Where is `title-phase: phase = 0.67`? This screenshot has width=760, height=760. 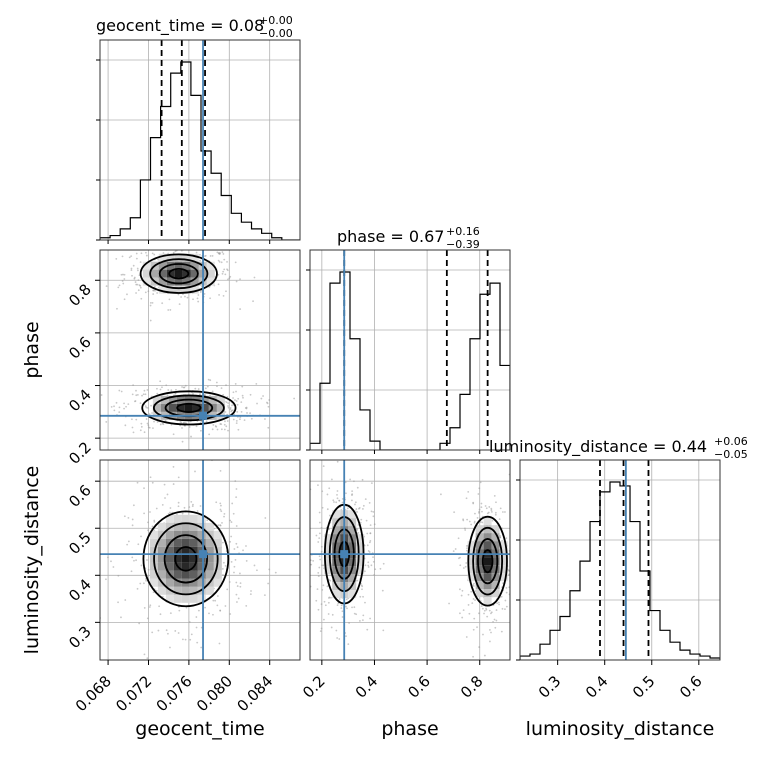
title-phase: phase = 0.67 is located at coordinates (390, 236).